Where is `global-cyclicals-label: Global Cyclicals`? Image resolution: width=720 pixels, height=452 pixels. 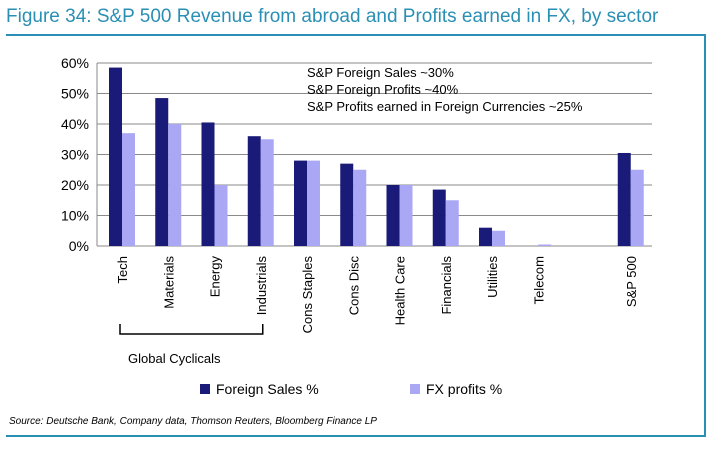 global-cyclicals-label: Global Cyclicals is located at coordinates (174, 358).